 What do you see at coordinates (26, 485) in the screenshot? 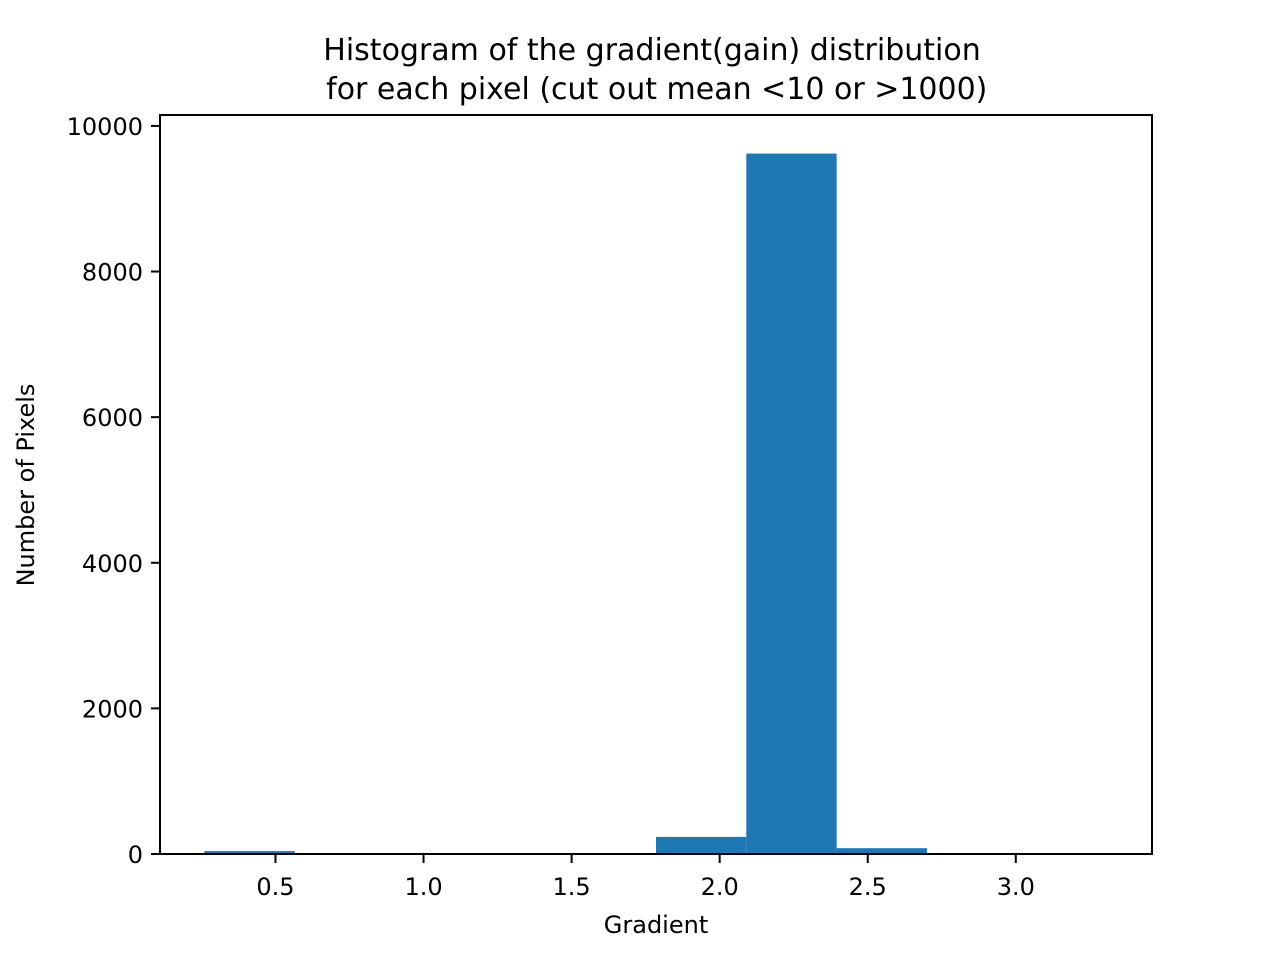
I see `y-axis-label: Number of Pixels` at bounding box center [26, 485].